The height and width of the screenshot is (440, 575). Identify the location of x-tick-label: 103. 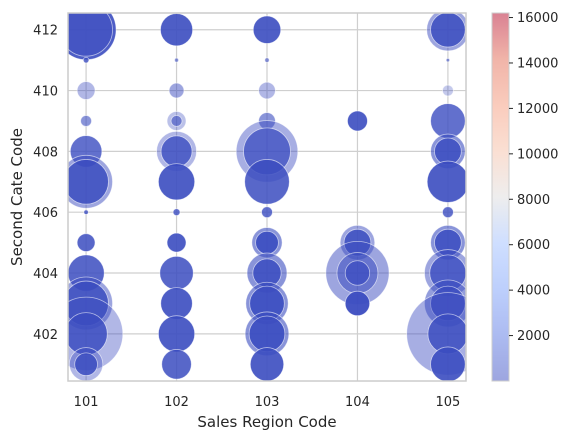
(267, 402).